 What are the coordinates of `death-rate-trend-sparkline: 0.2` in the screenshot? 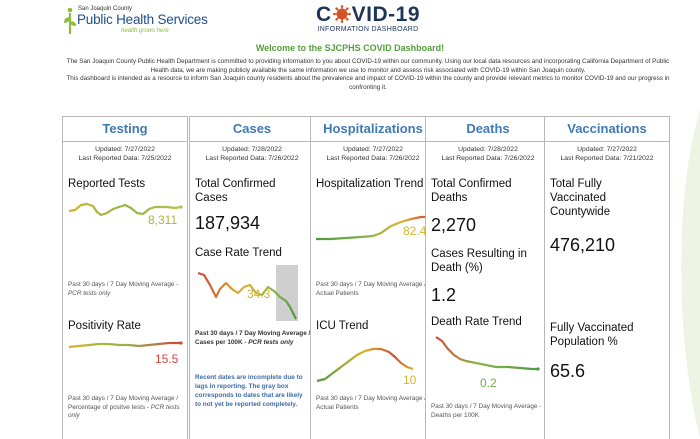 It's located at (488, 362).